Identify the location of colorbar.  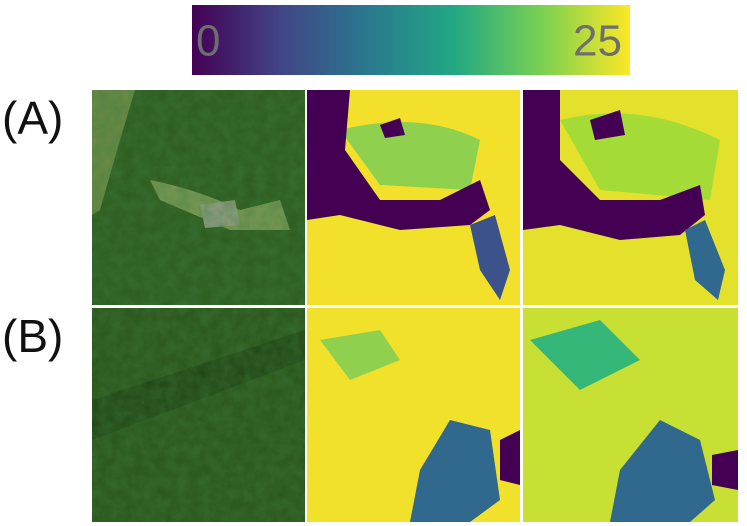
(411, 40).